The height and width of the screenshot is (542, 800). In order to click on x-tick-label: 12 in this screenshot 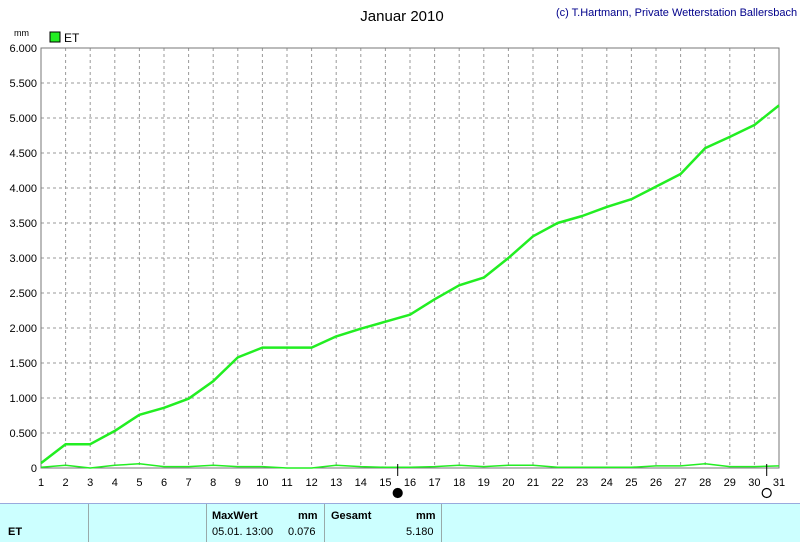, I will do `click(311, 483)`.